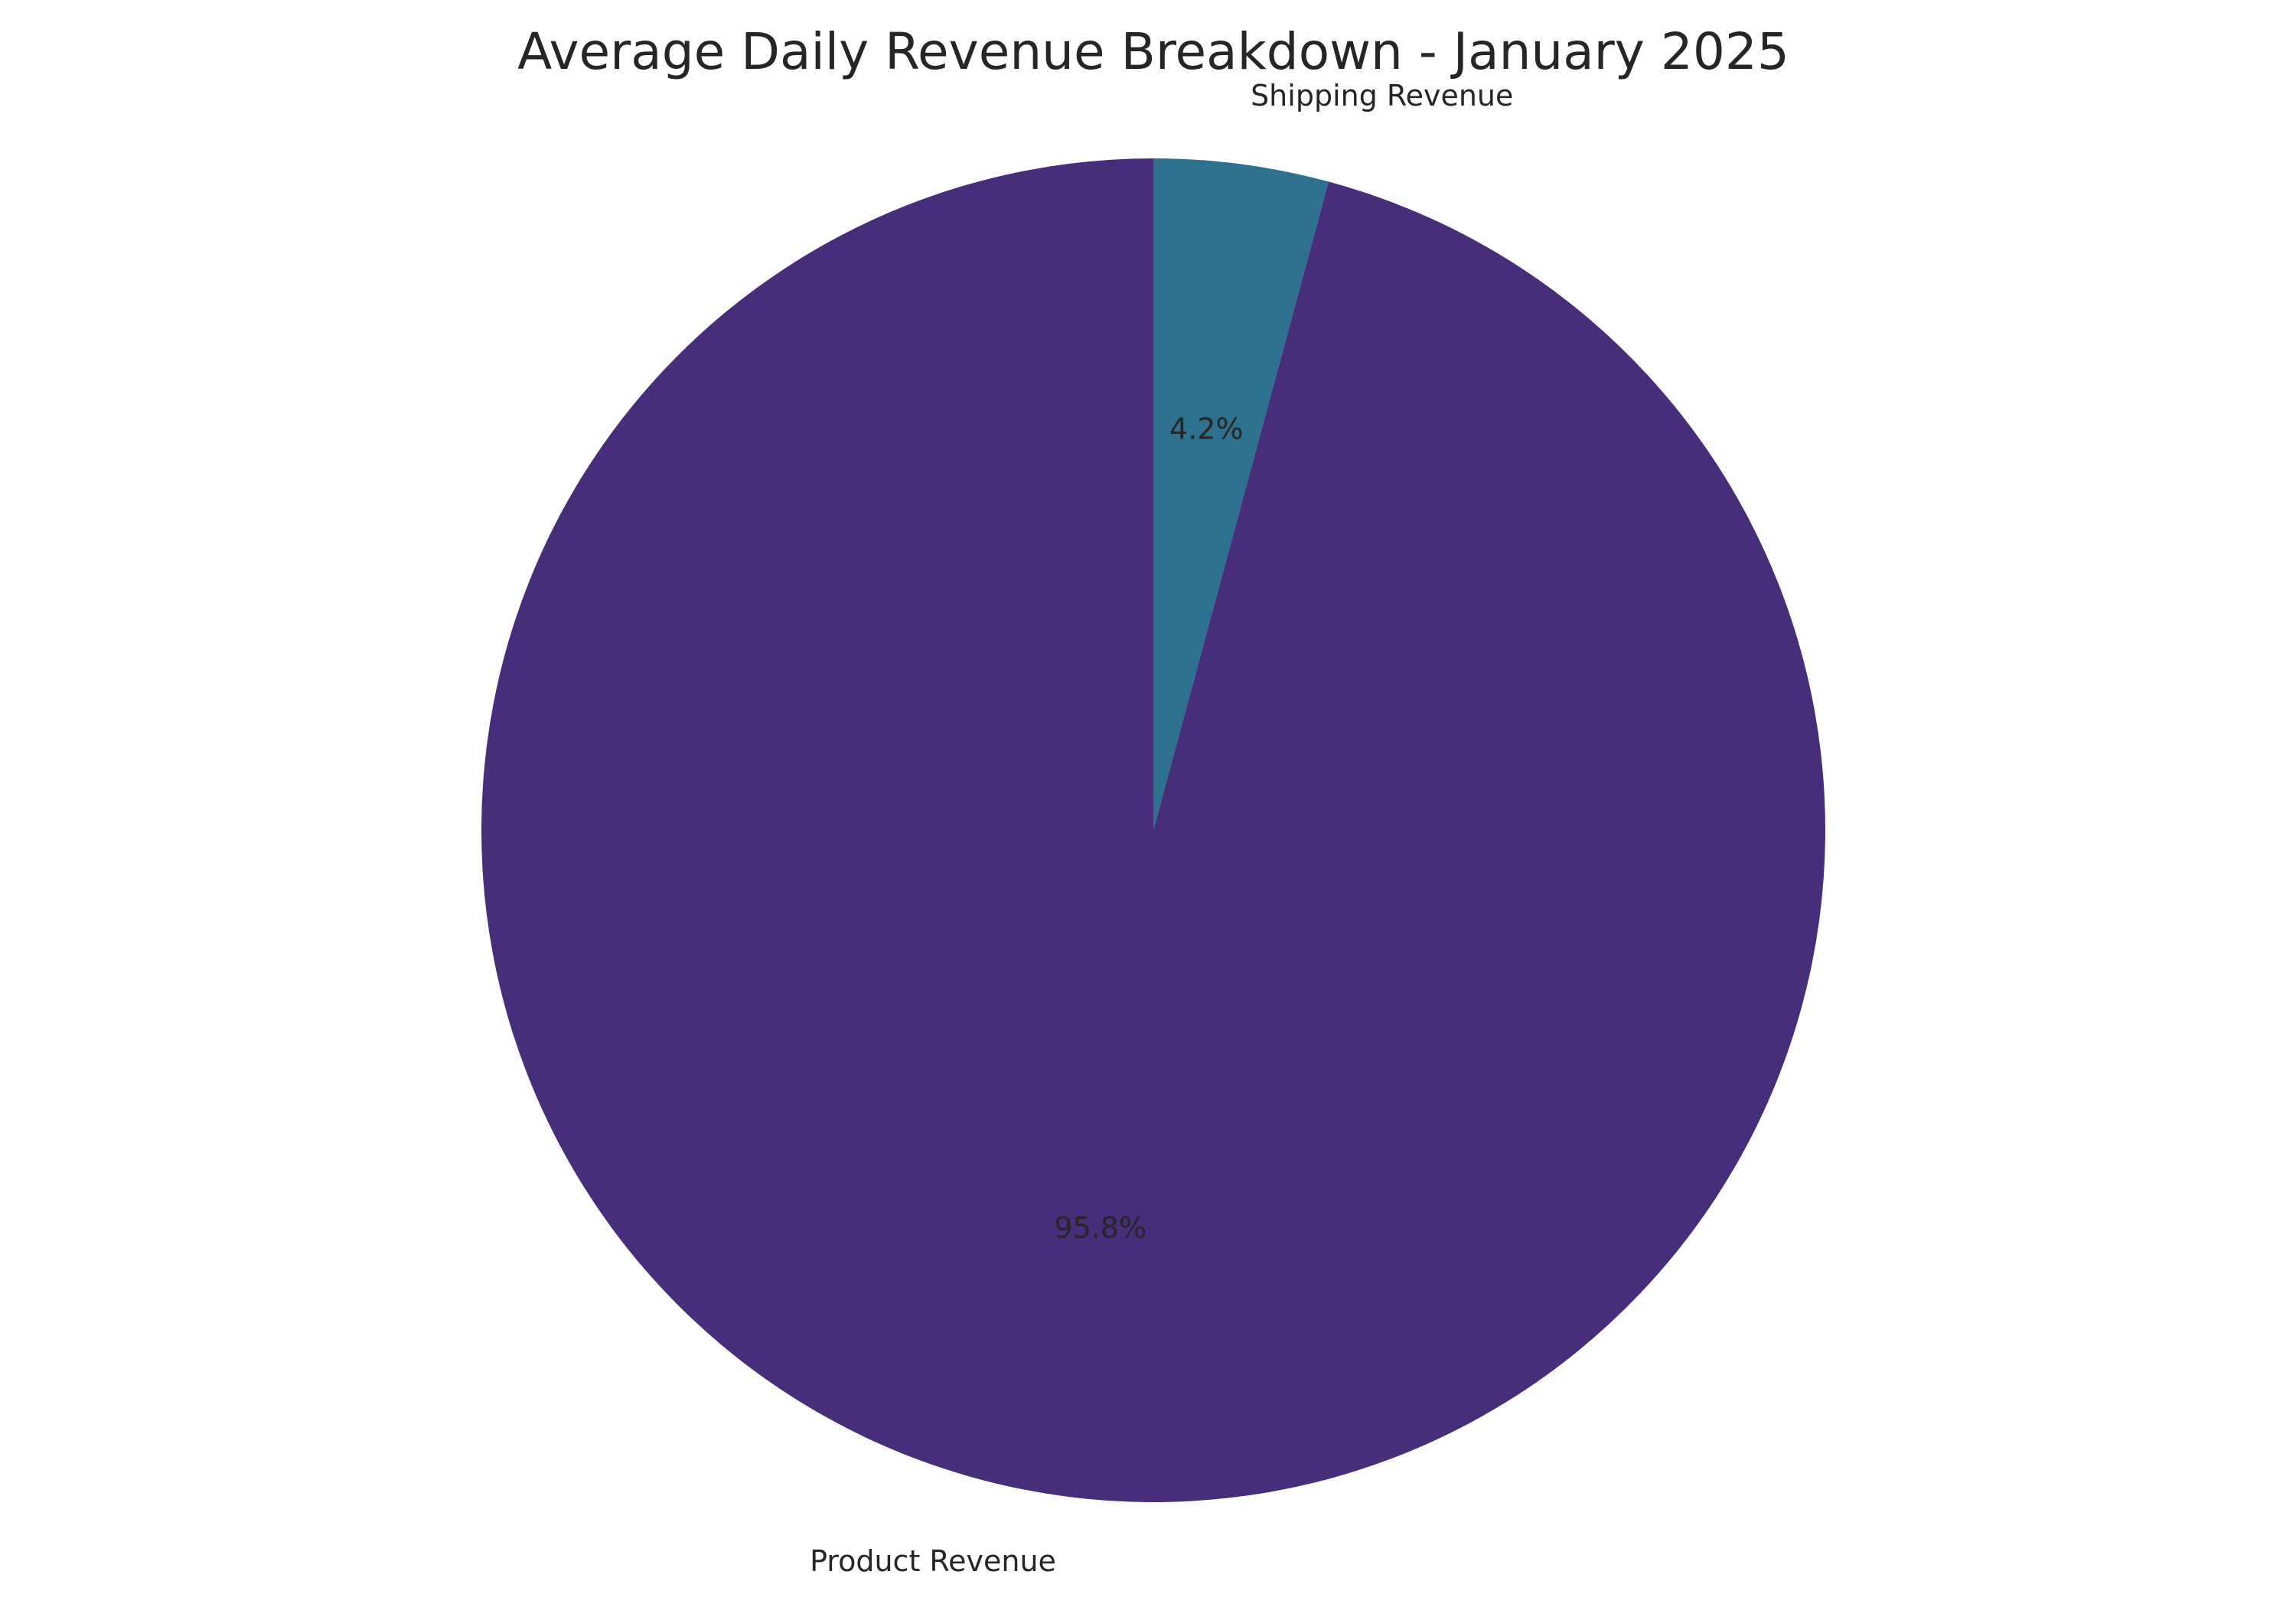  Describe the element at coordinates (1241, 494) in the screenshot. I see `pie-slice-shipping-revenue` at that location.